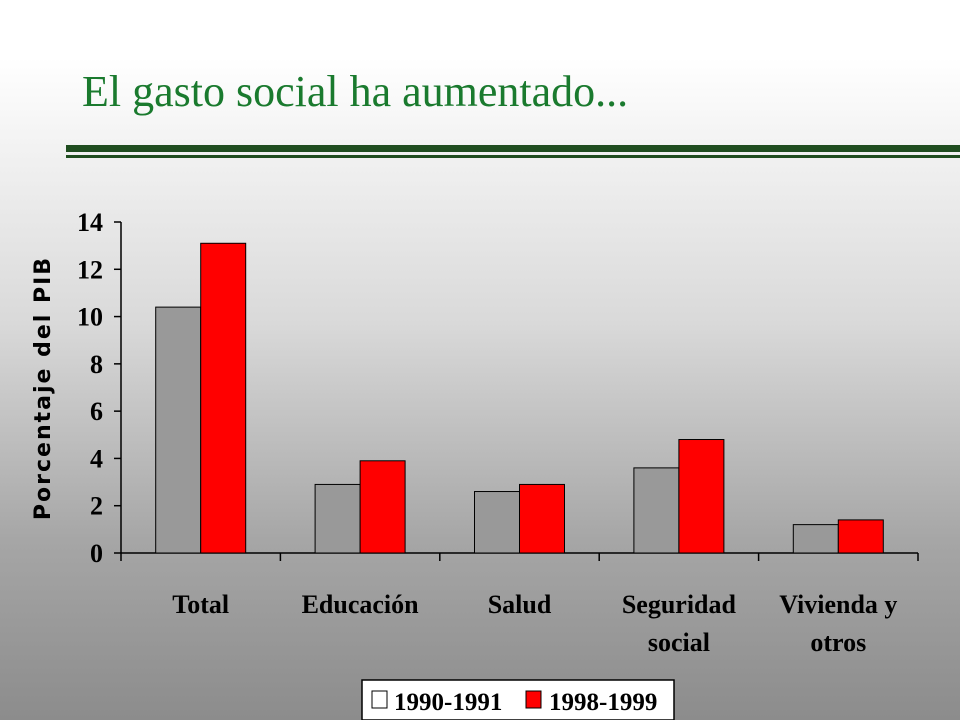 This screenshot has width=960, height=720. What do you see at coordinates (90, 317) in the screenshot?
I see `y-tick-label: 10` at bounding box center [90, 317].